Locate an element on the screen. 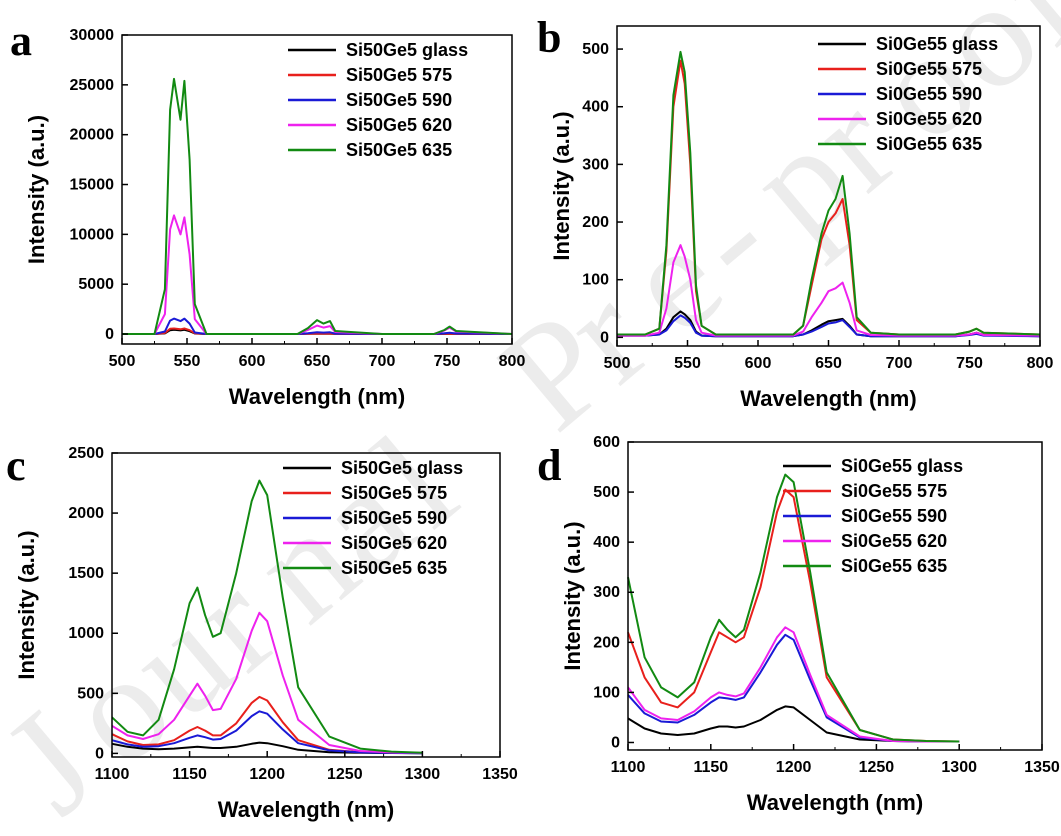  legend-label: Si50Ge5 620 is located at coordinates (394, 543).